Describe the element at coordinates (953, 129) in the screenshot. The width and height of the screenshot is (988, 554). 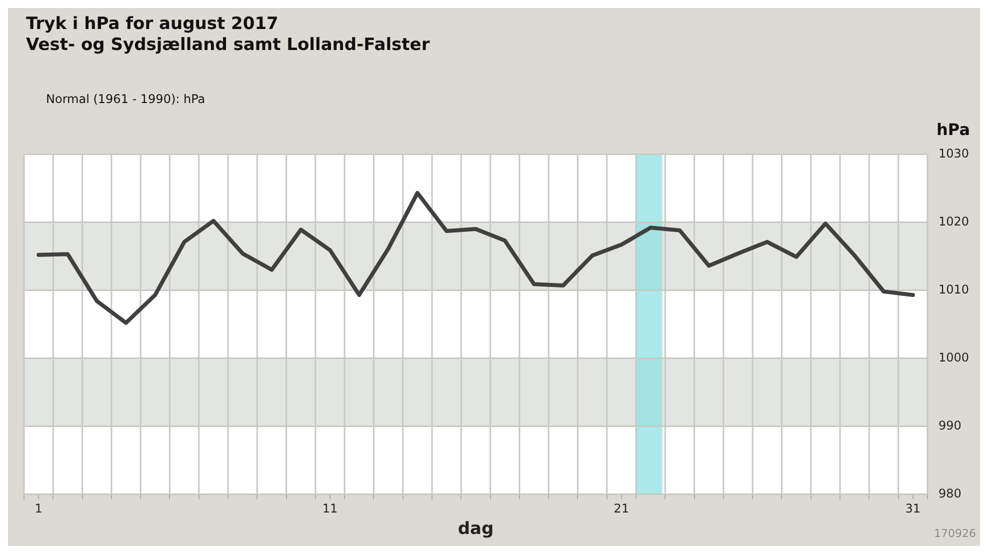
I see `y-axis-title: hPa` at that location.